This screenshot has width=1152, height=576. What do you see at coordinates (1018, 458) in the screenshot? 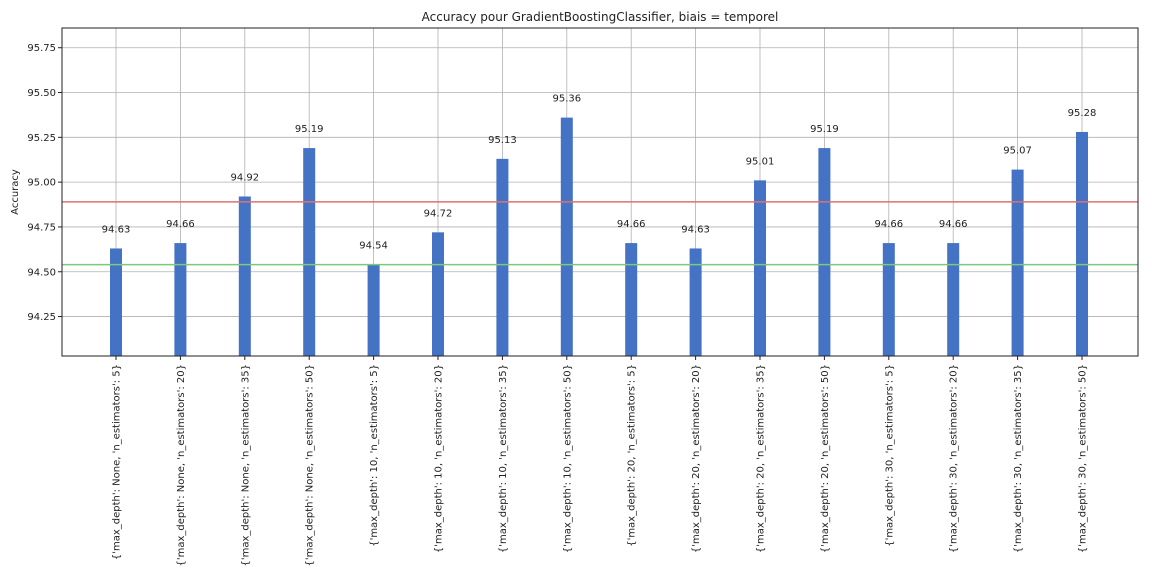
I see `x-tick-label: {'max_depth': 30, 'n_estimators': 35}` at bounding box center [1018, 458].